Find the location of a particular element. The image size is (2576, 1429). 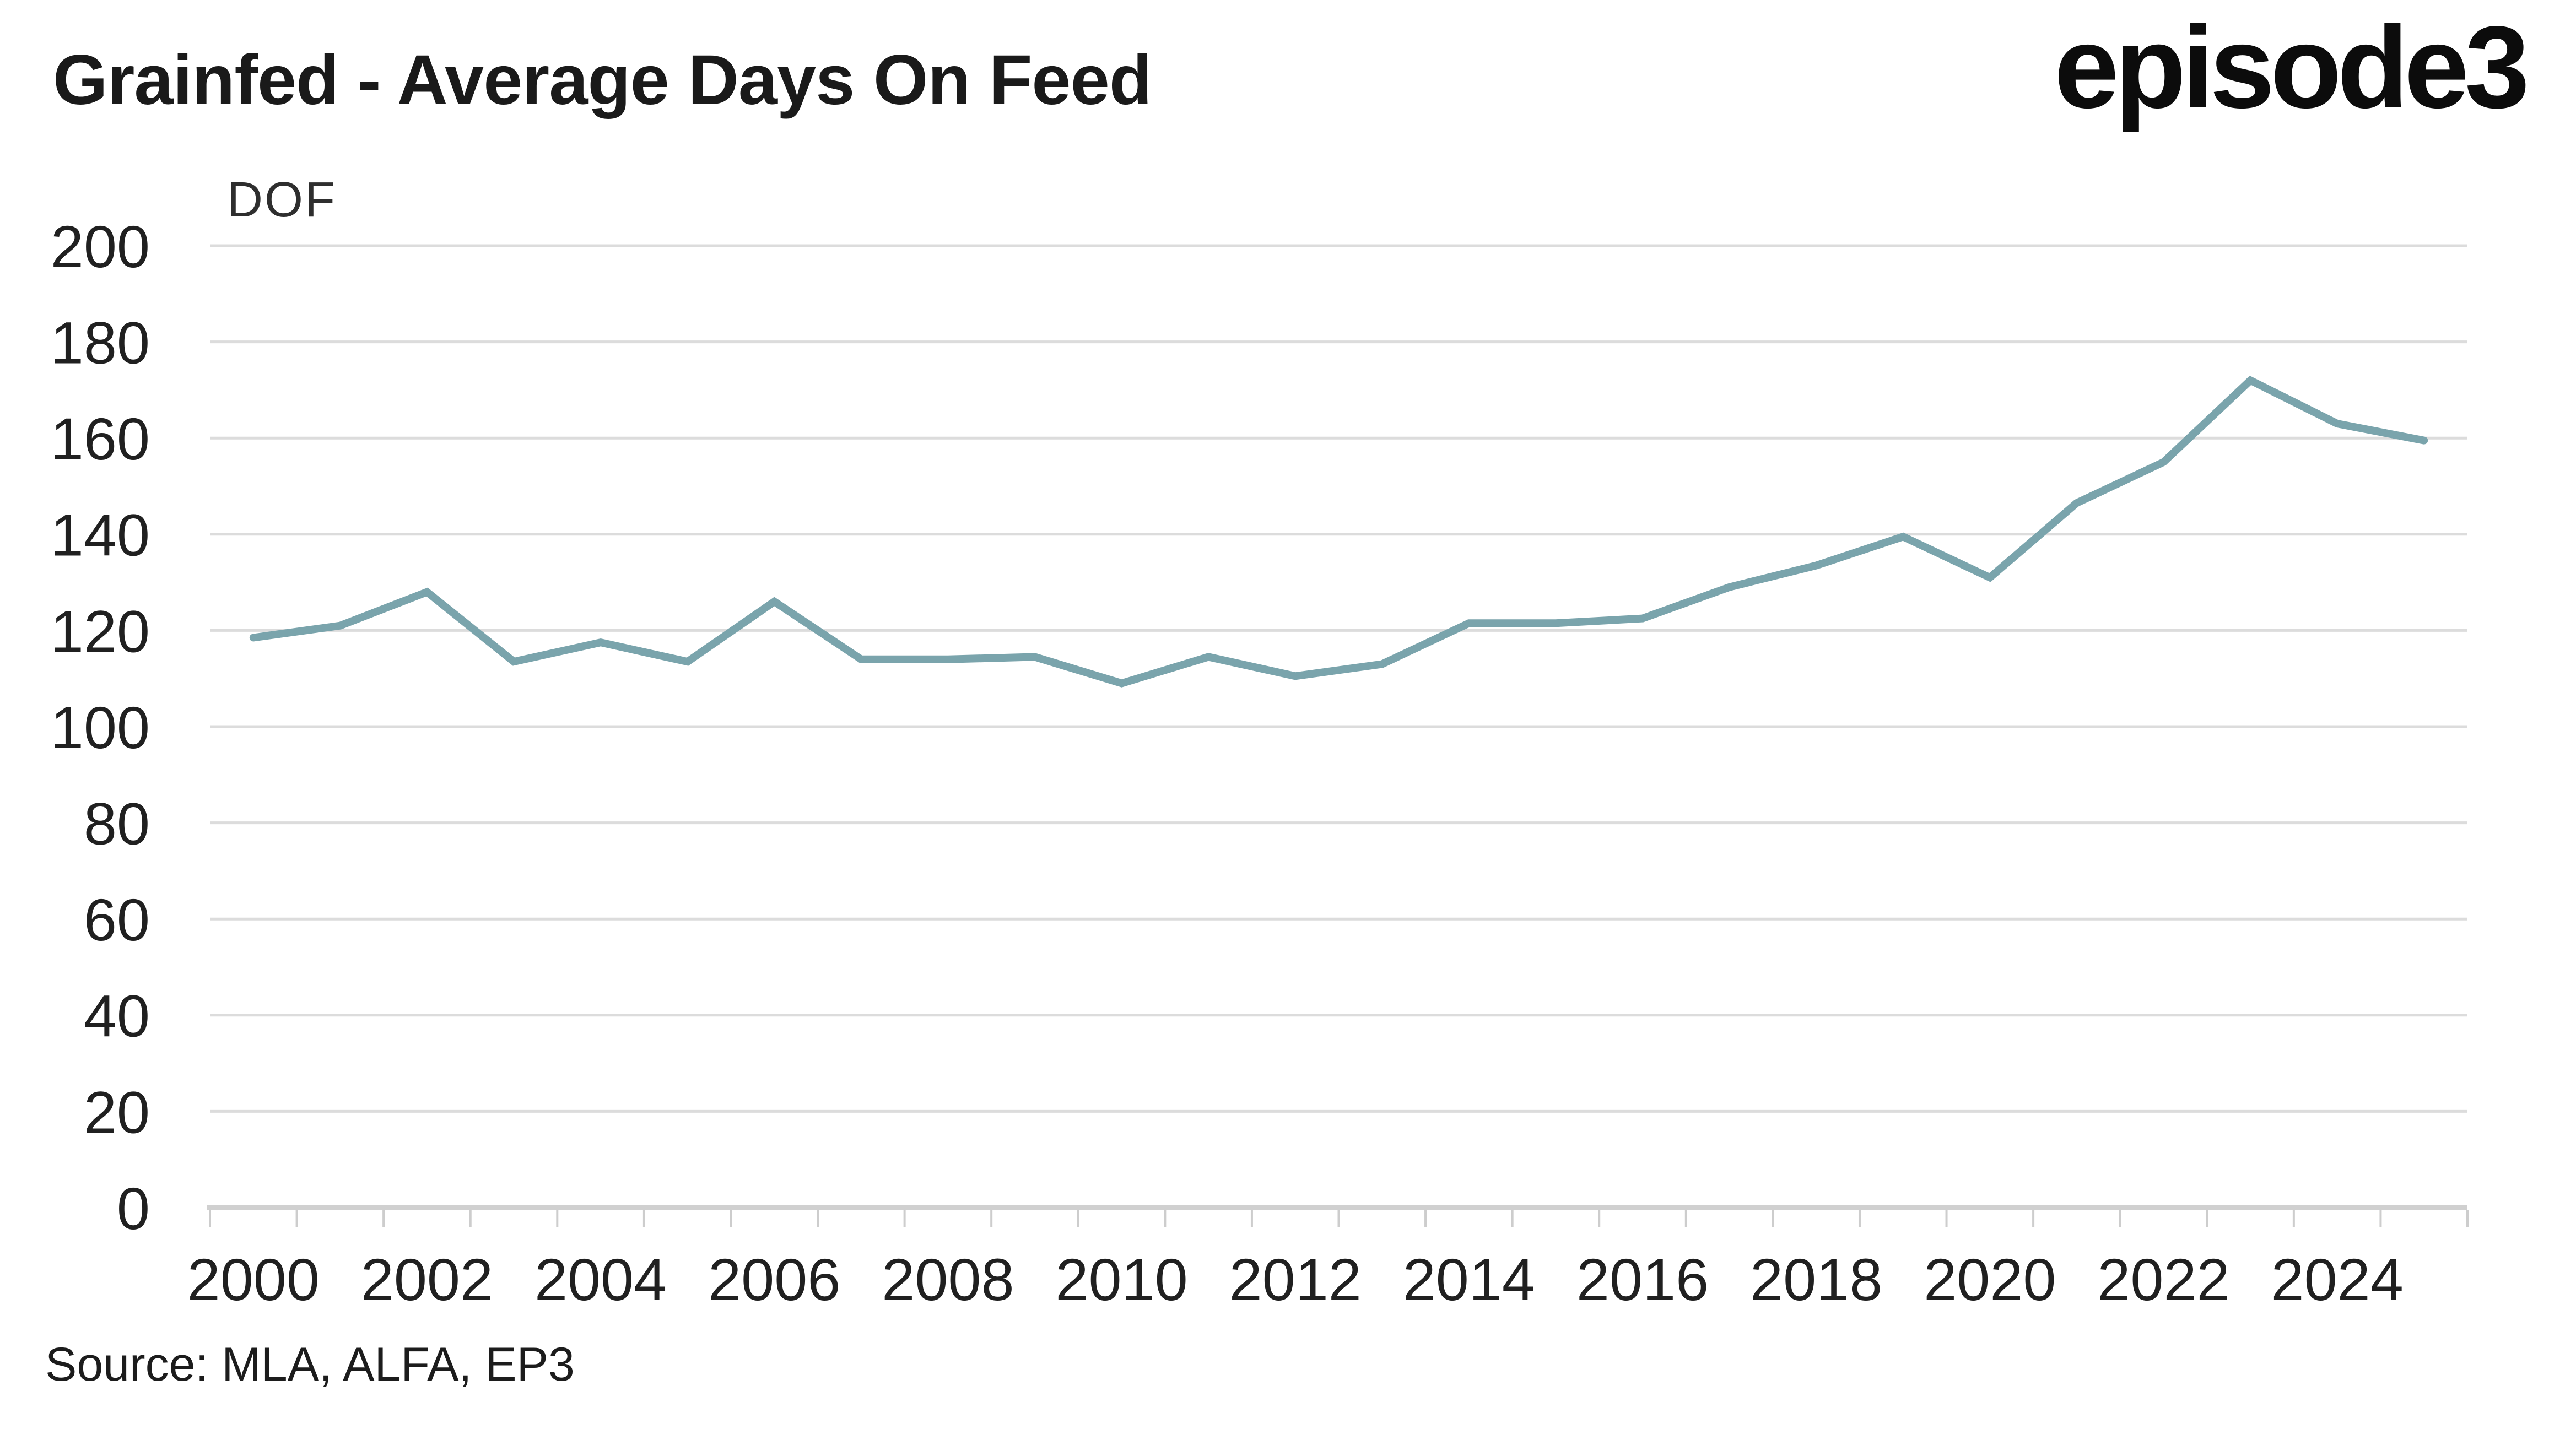

x-tick-label: 2016 is located at coordinates (1642, 1279).